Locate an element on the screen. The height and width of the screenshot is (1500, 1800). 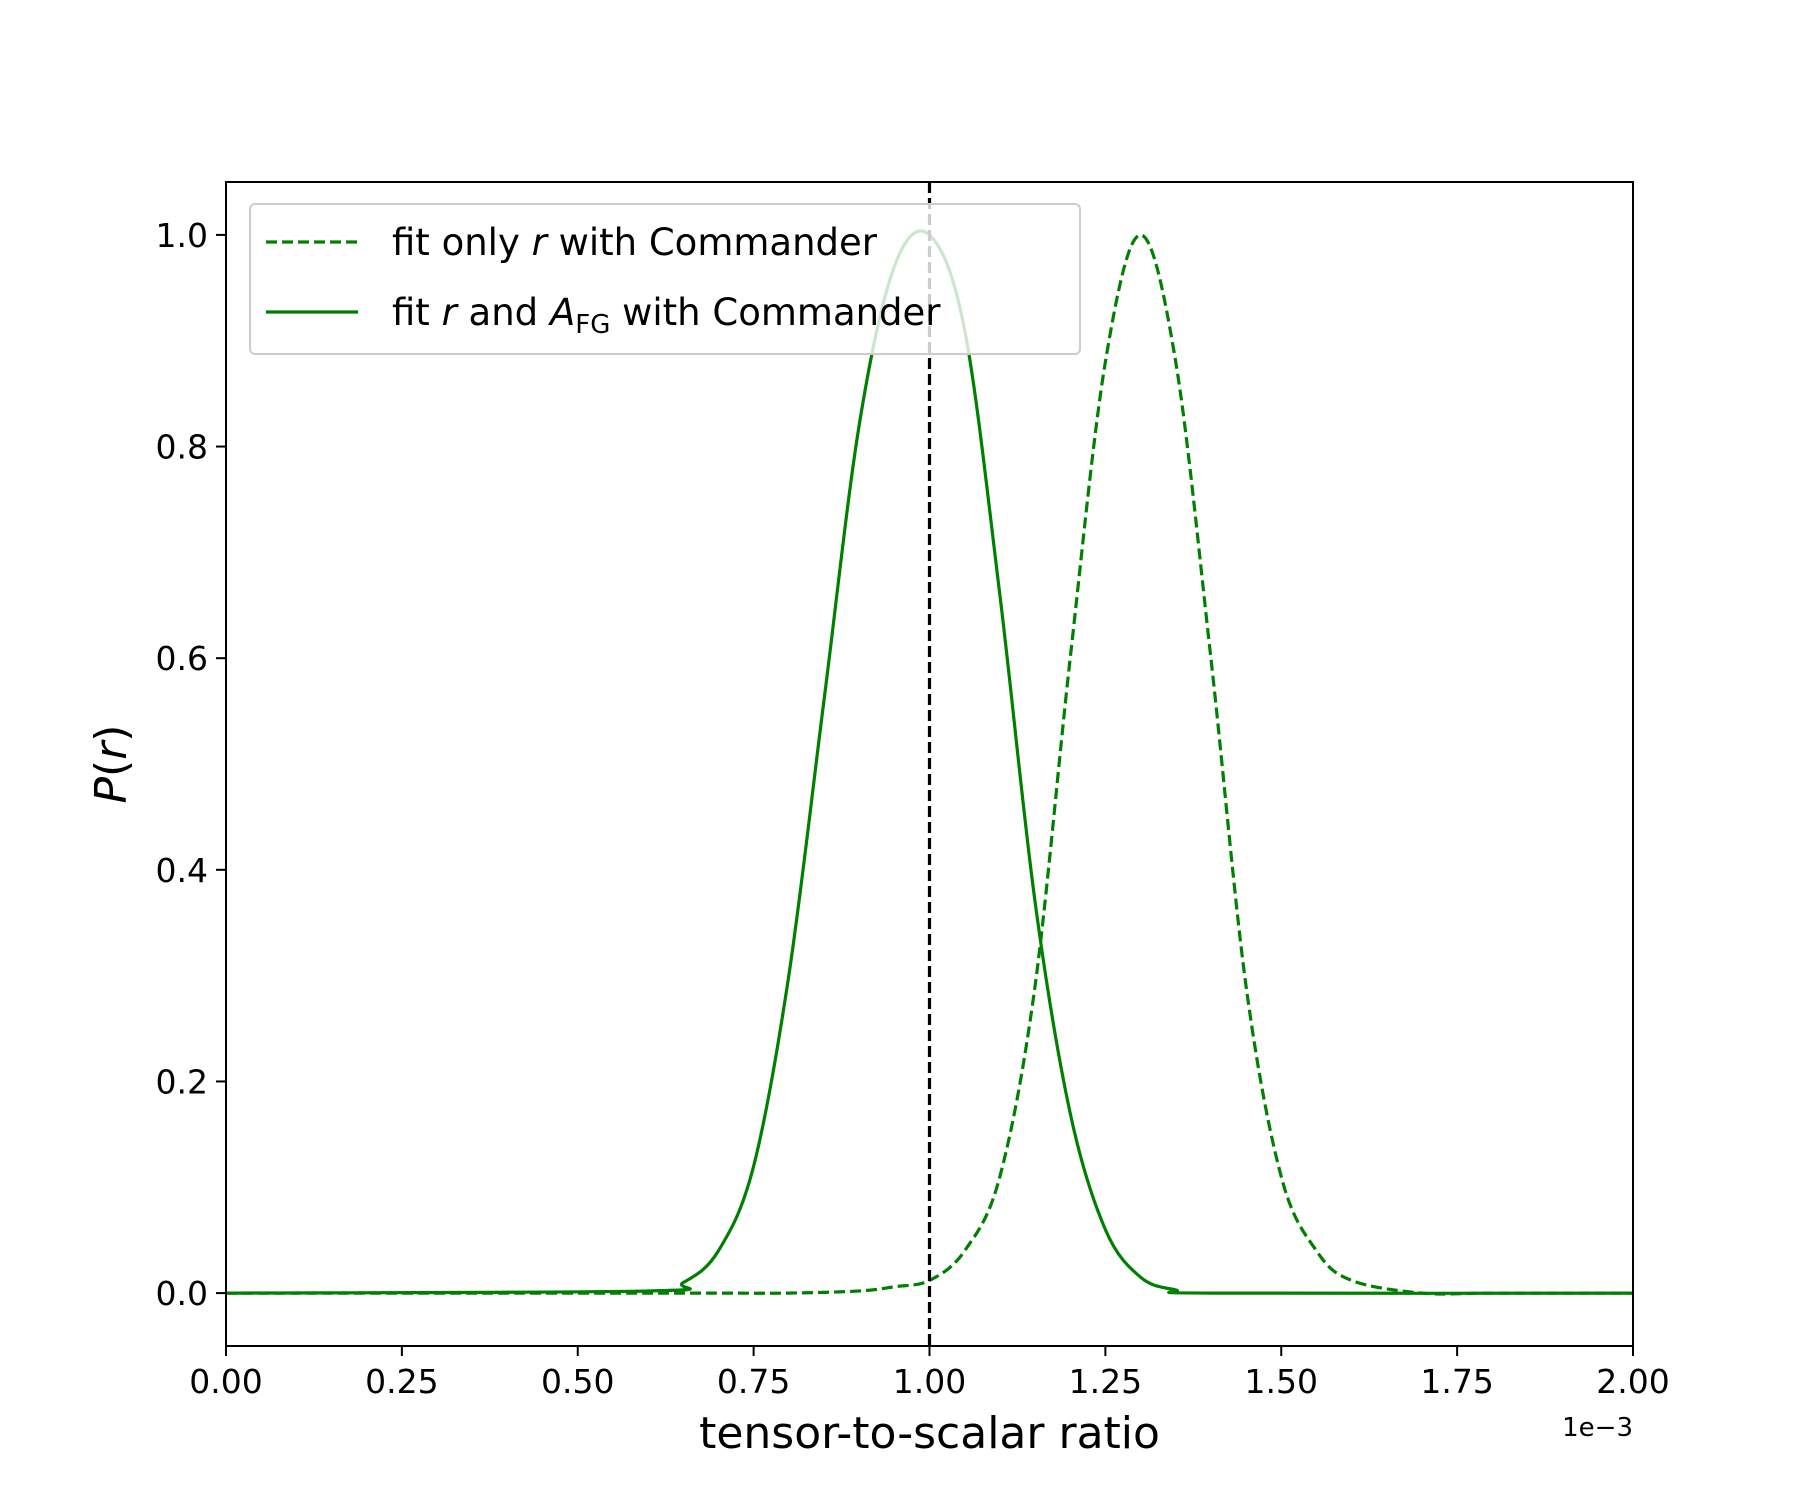
x-tick-label: 1.25 is located at coordinates (1105, 1381).